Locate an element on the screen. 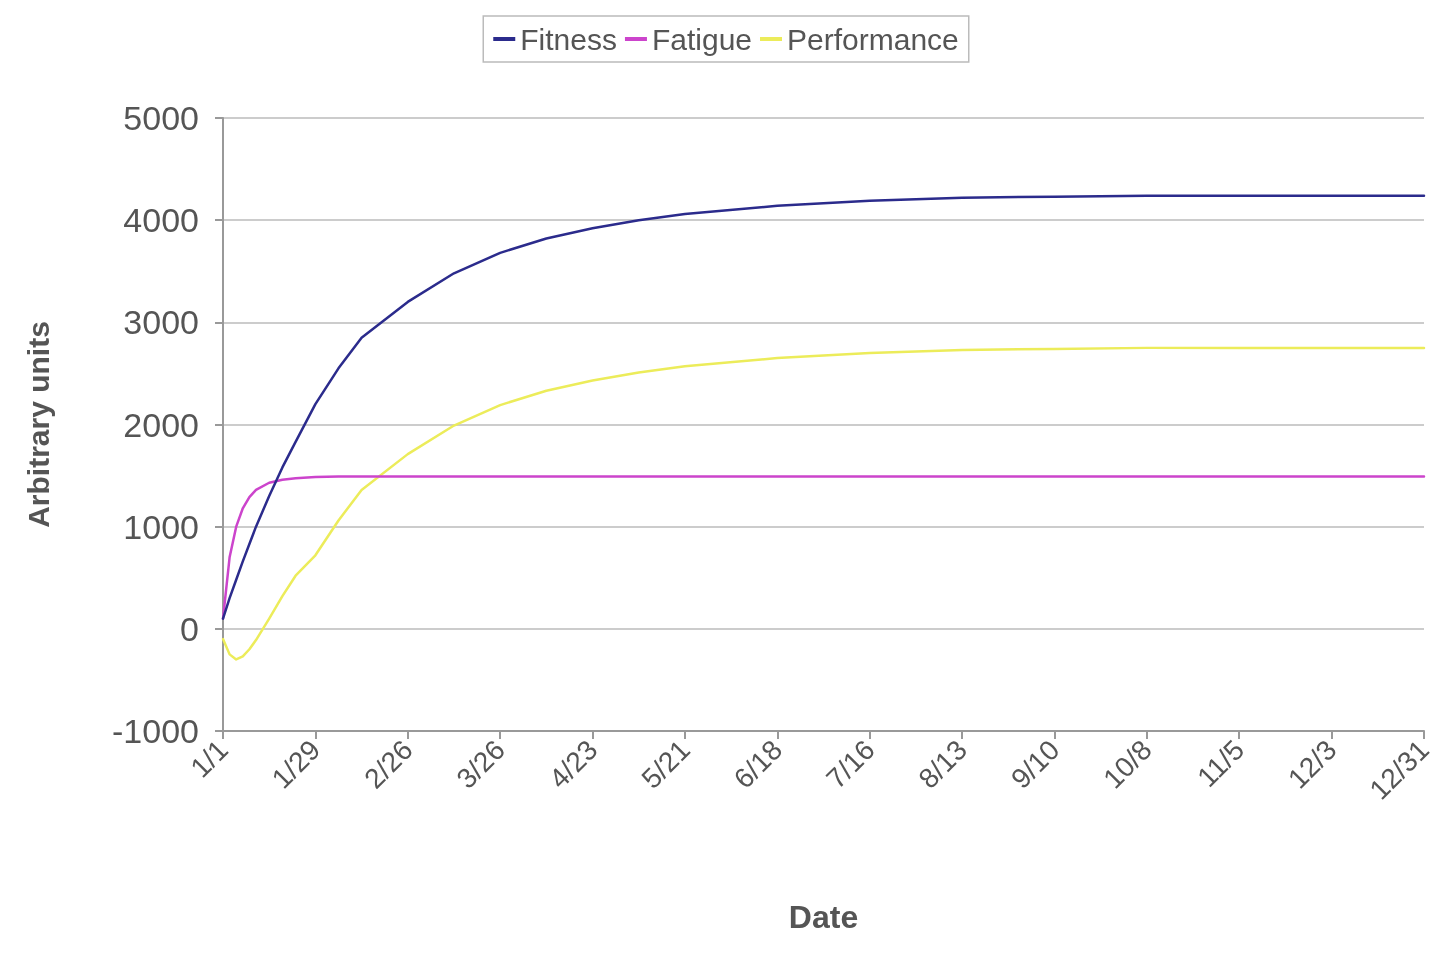 The width and height of the screenshot is (1452, 958). x-tick-label: 6/18 is located at coordinates (758, 764).